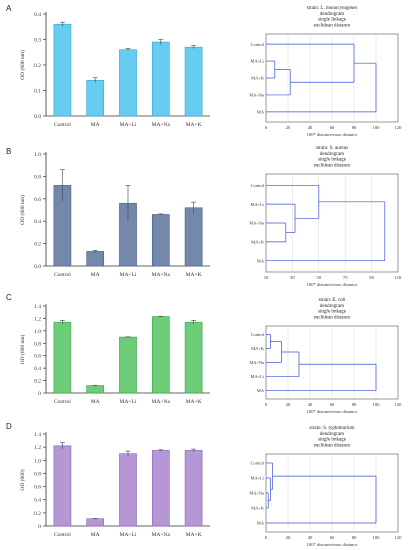 Image resolution: width=414 pixels, height=550 pixels. I want to click on panel-letter-c: C, so click(9, 297).